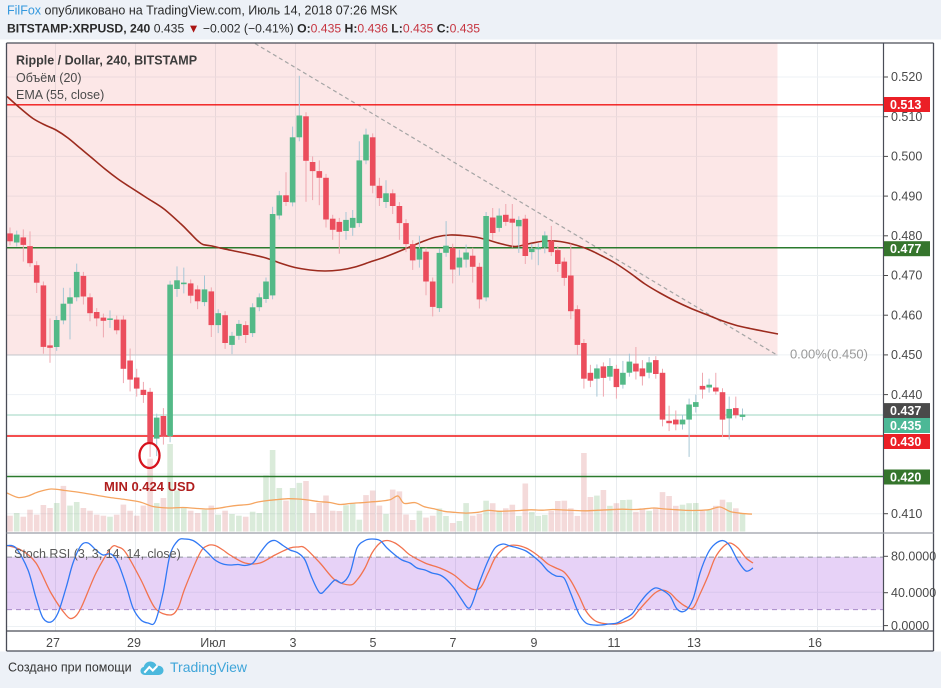  Describe the element at coordinates (913, 557) in the screenshot. I see `svg-text: 80.0000` at that location.